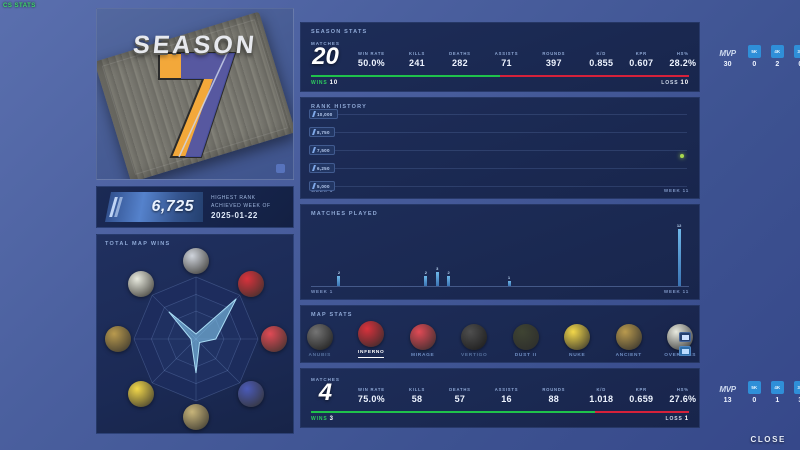 This screenshot has height=450, width=800. What do you see at coordinates (554, 395) in the screenshot?
I see `map-stat-rounds: ROUNDS 88` at bounding box center [554, 395].